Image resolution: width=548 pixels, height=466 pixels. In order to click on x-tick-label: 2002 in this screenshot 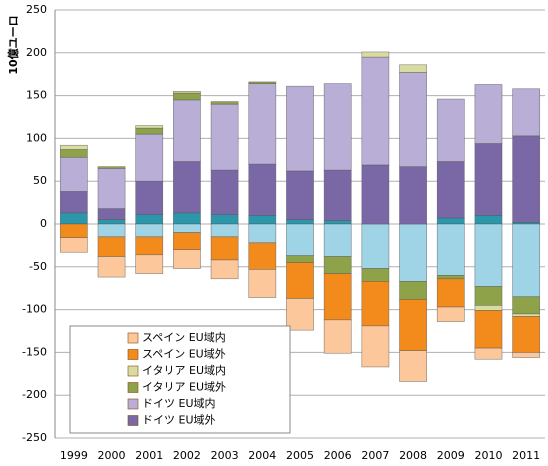, I will do `click(187, 455)`.